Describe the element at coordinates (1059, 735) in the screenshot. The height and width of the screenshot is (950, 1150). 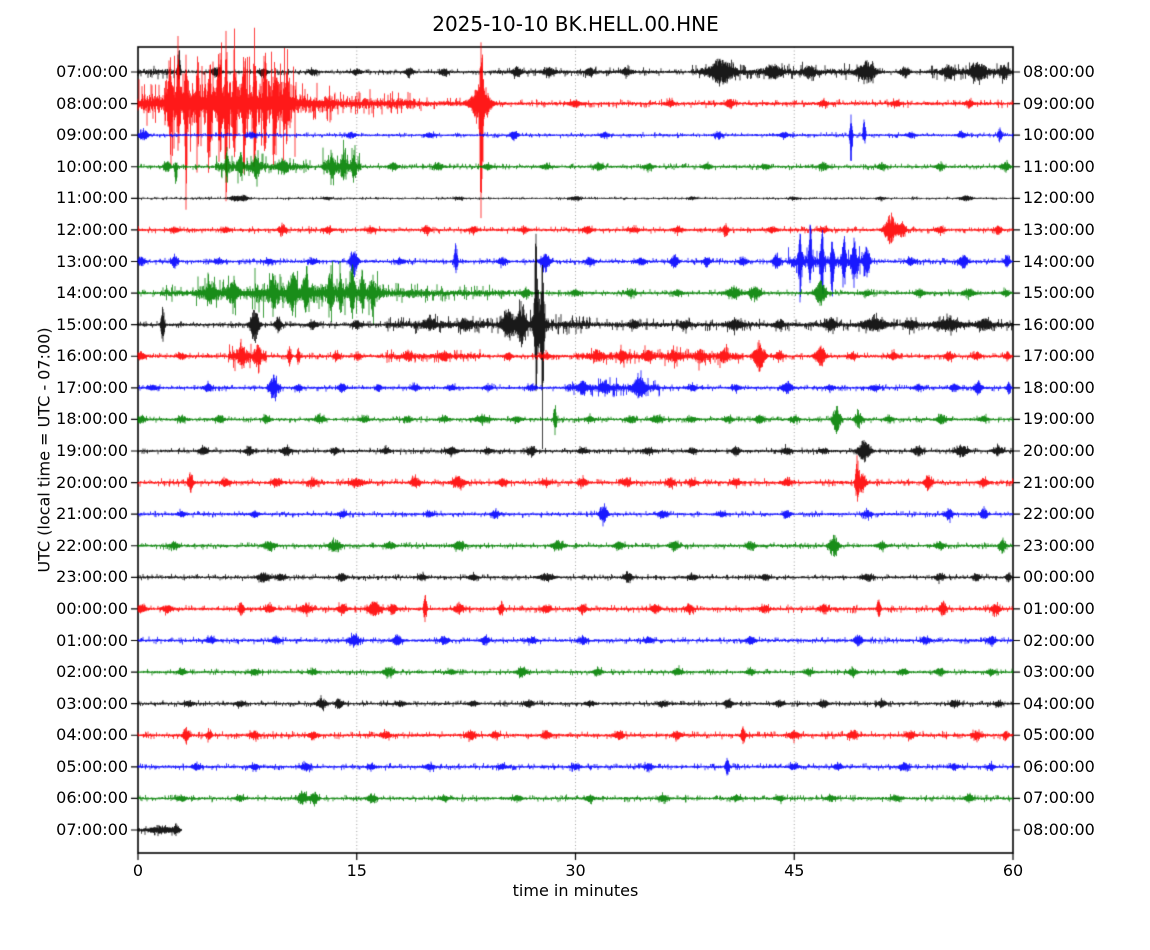
I see `local-time-label: 05:00:00` at that location.